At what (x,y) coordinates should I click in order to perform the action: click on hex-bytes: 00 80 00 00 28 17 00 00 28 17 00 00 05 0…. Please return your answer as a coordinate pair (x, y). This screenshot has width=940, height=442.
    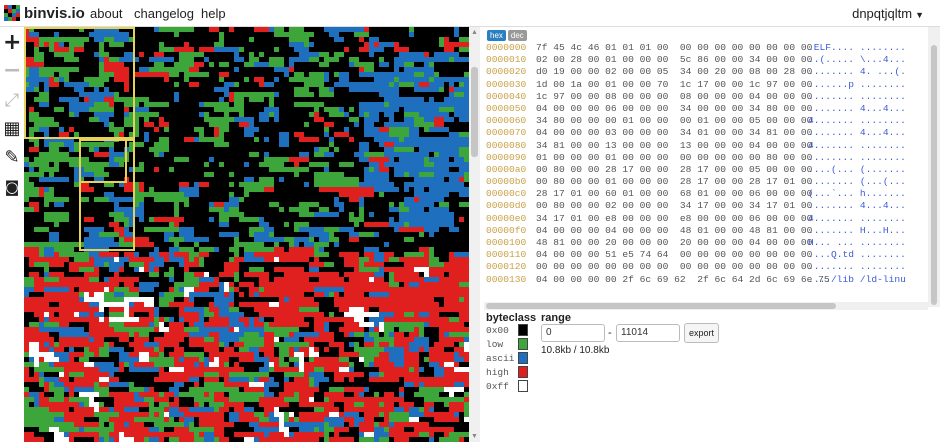
    Looking at the image, I should click on (674, 169).